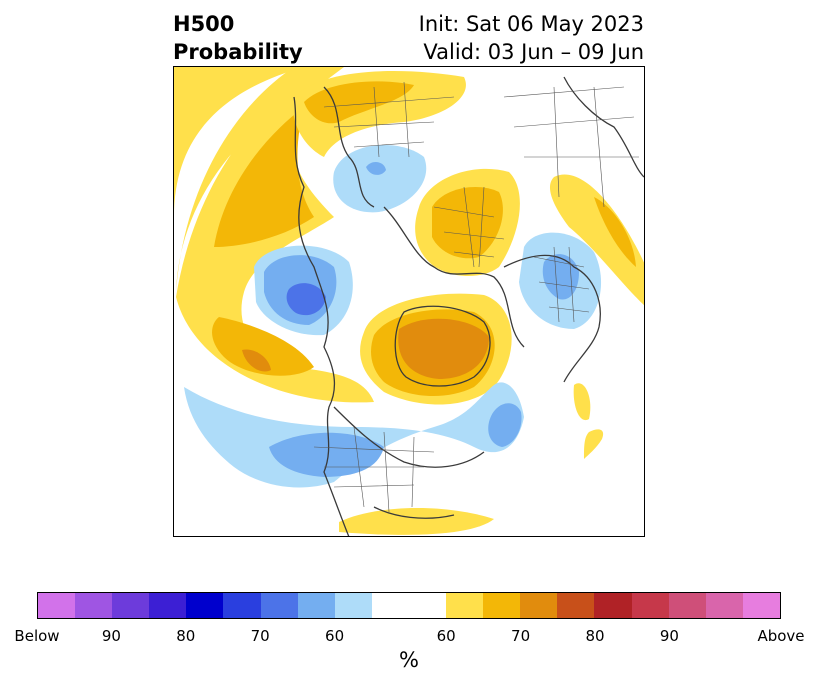 This screenshot has height=686, width=819. I want to click on anomaly-above-70-siberia, so click(359, 102).